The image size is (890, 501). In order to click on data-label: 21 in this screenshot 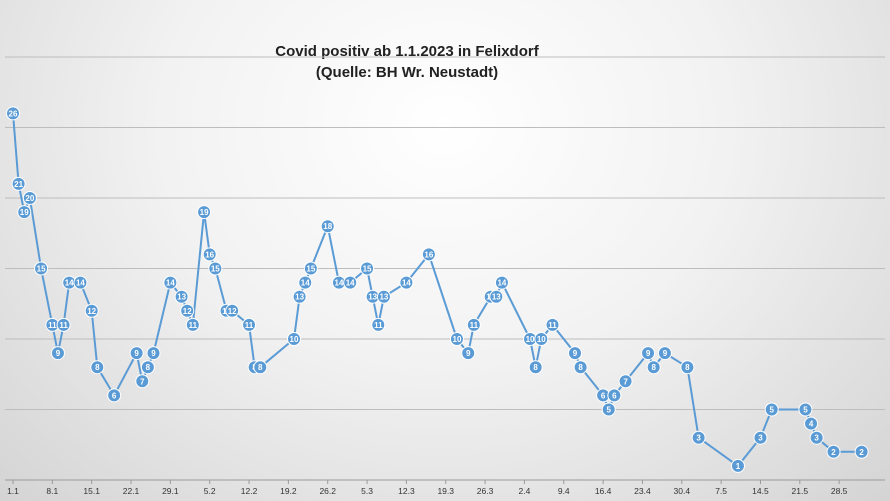, I will do `click(18, 184)`.